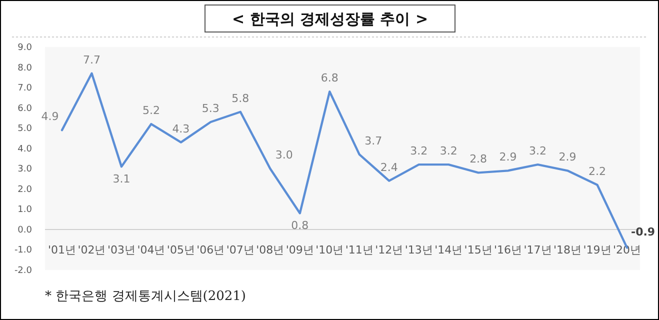 The height and width of the screenshot is (320, 659). I want to click on x-tick-label: '02년, so click(92, 249).